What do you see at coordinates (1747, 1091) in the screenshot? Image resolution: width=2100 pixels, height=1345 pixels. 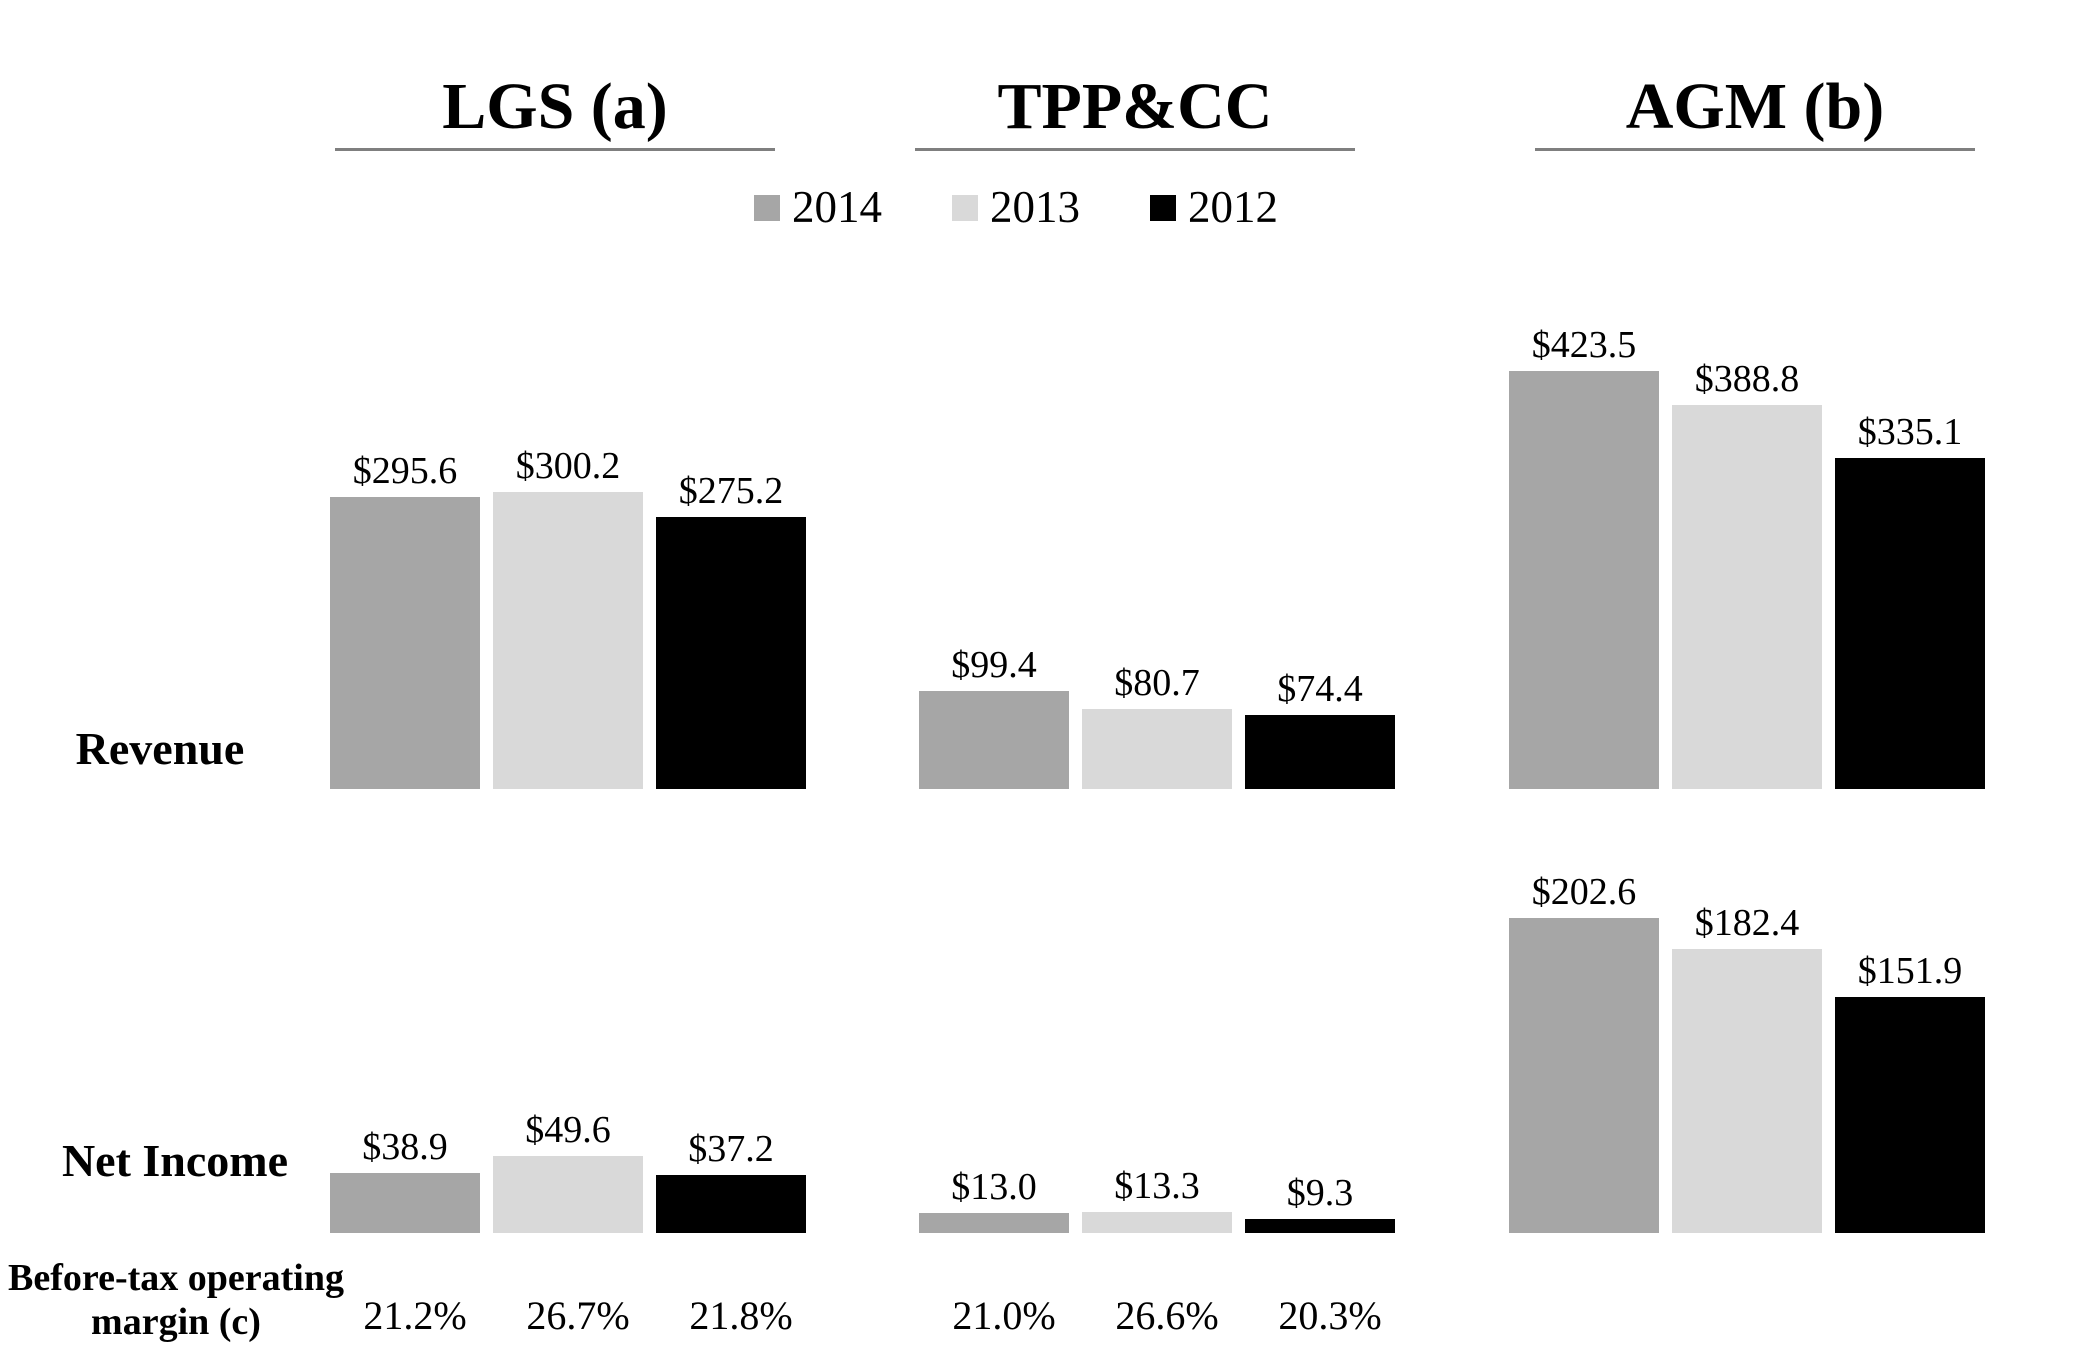 I see `bar-net_income-agm-b-2013` at bounding box center [1747, 1091].